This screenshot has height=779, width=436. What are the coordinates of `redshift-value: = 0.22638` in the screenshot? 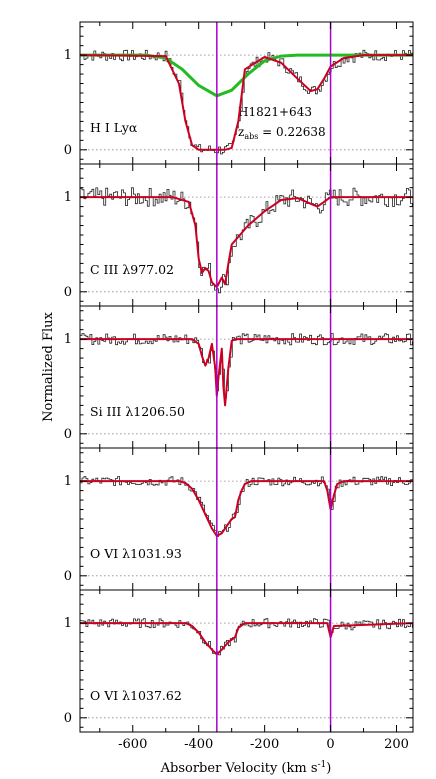 It's located at (291, 132).